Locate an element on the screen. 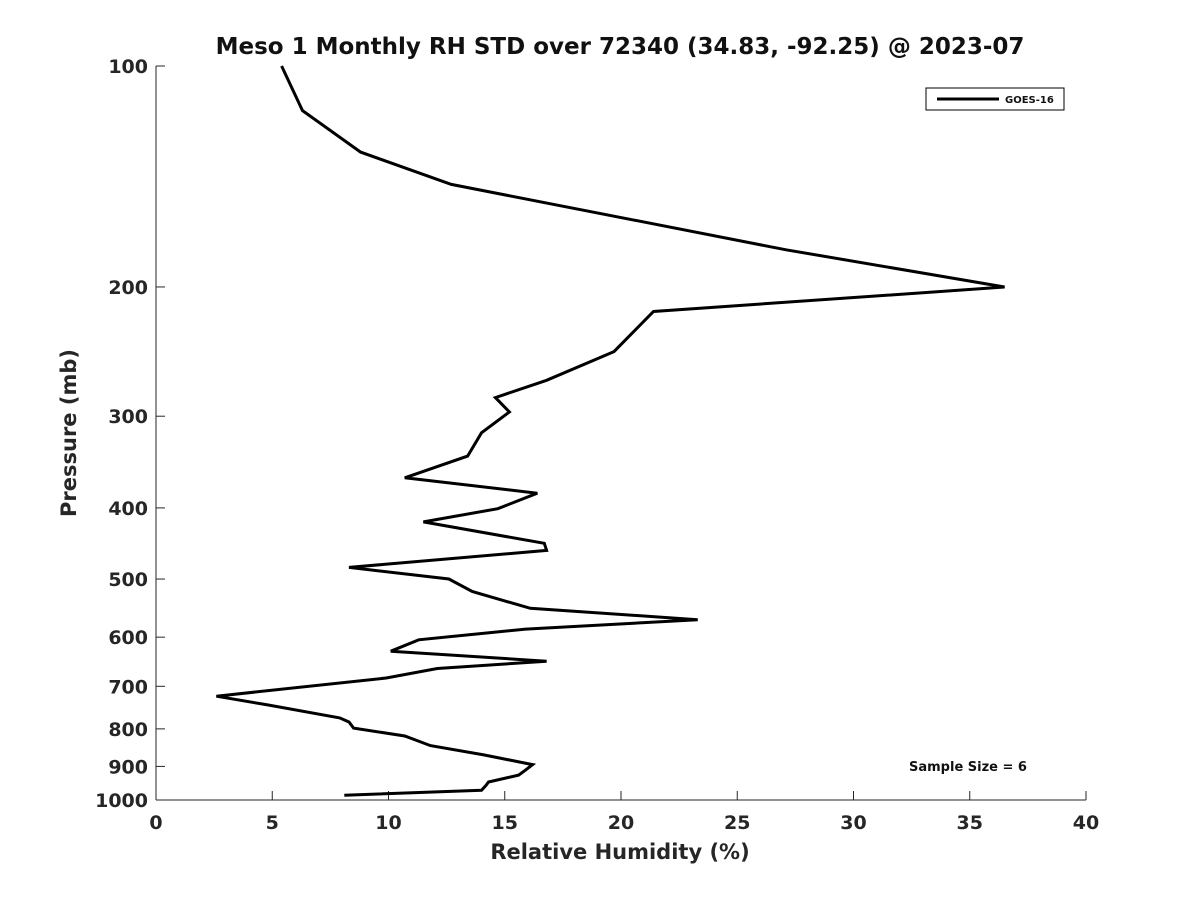 This screenshot has height=900, width=1200. legend-label: GOES-16 is located at coordinates (1029, 100).